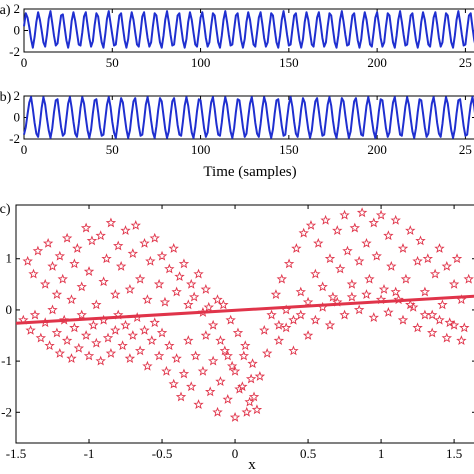 This screenshot has width=474, height=474. I want to click on panel-a-label: (a), so click(5, 10).